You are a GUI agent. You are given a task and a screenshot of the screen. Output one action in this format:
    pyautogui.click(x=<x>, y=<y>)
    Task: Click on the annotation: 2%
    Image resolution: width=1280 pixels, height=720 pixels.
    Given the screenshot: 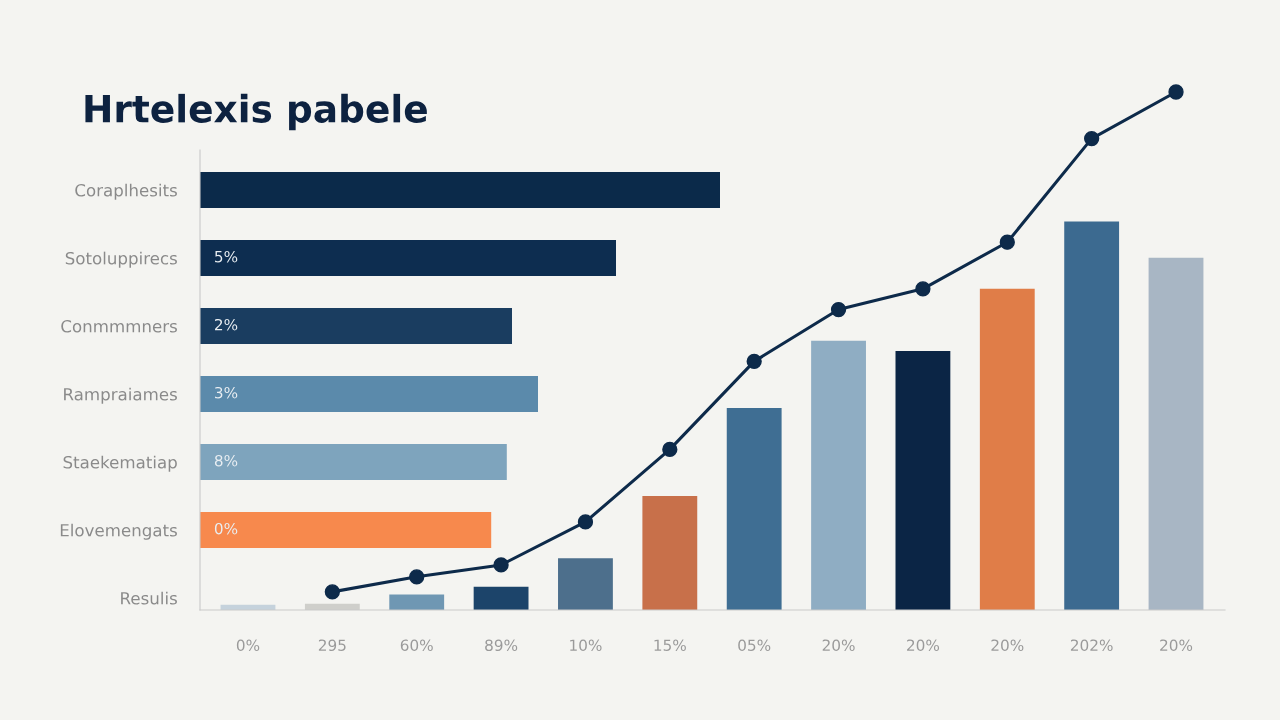 What is the action you would take?
    pyautogui.click(x=226, y=324)
    